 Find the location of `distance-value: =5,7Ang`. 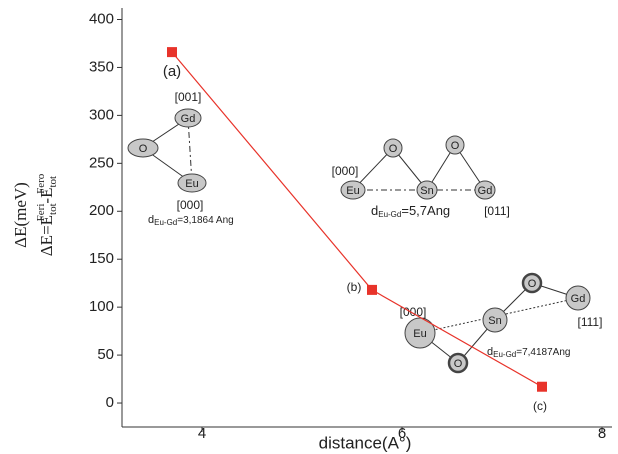

distance-value: =5,7Ang is located at coordinates (425, 210).